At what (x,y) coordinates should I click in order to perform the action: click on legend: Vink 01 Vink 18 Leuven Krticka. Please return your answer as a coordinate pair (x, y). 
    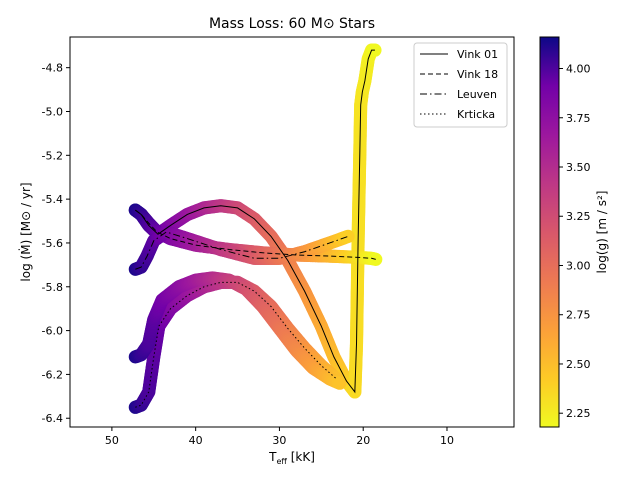
    Looking at the image, I should click on (460, 85).